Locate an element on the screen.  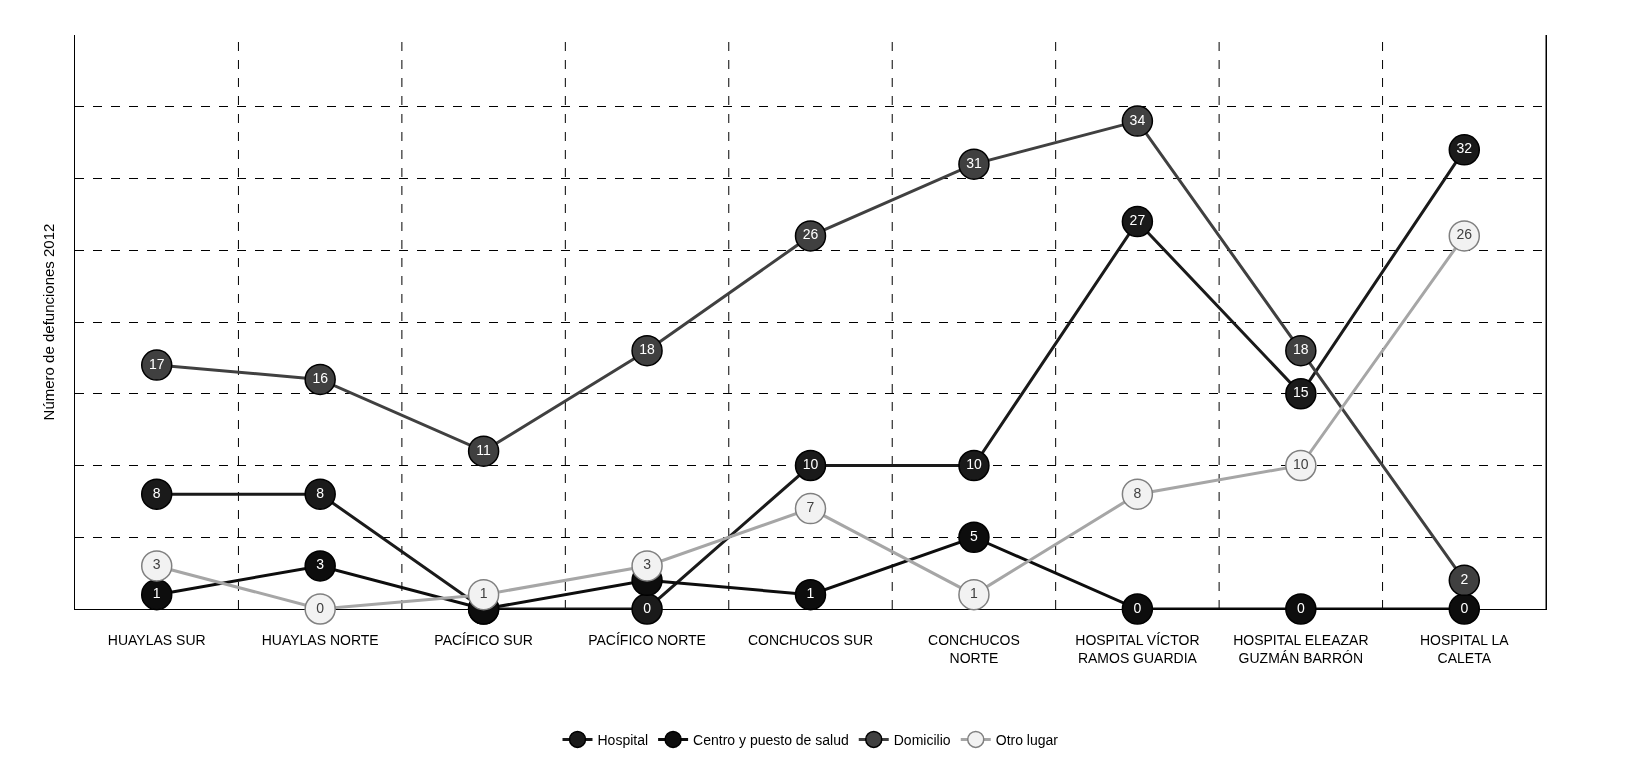
x-tick-label: HOSPITAL ELEAZAR GUZMÁN BARRÓN is located at coordinates (1301, 648).